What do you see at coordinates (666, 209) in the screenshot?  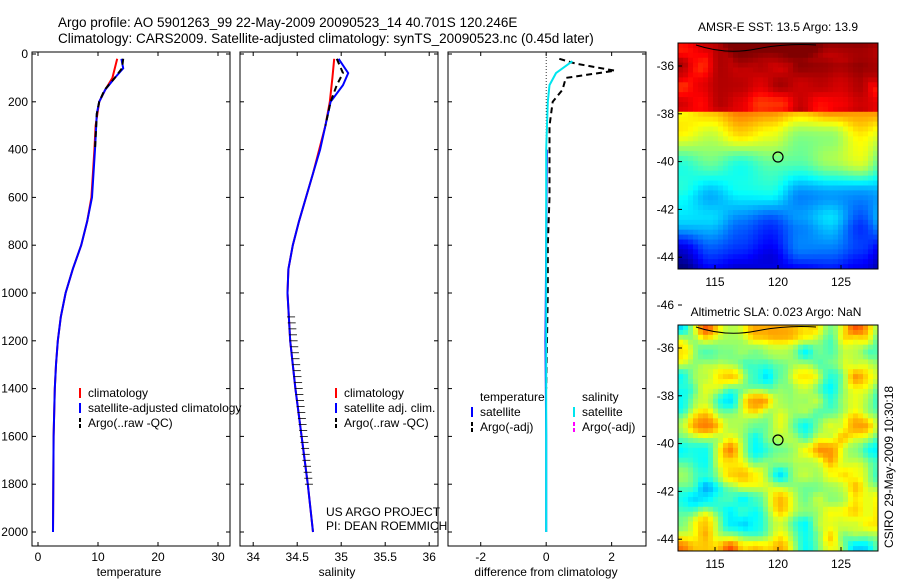 I see `sst-lat-label: -42` at bounding box center [666, 209].